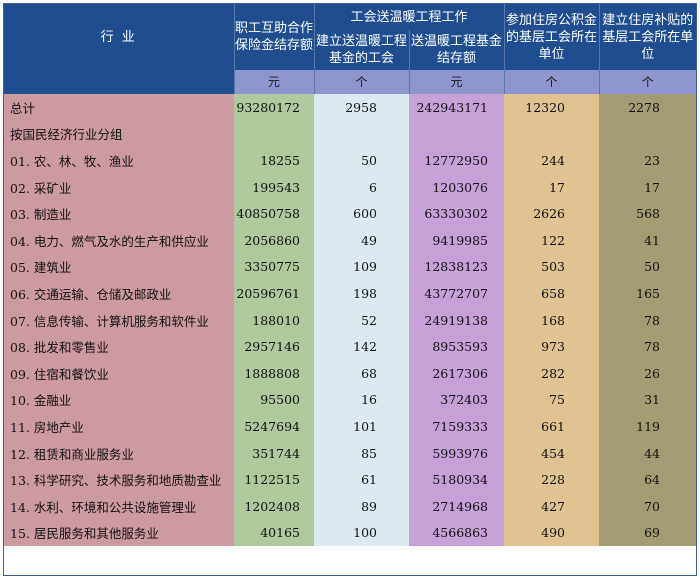 The height and width of the screenshot is (579, 700). Describe the element at coordinates (361, 479) in the screenshot. I see `unions-with-fund-value: 61` at that location.